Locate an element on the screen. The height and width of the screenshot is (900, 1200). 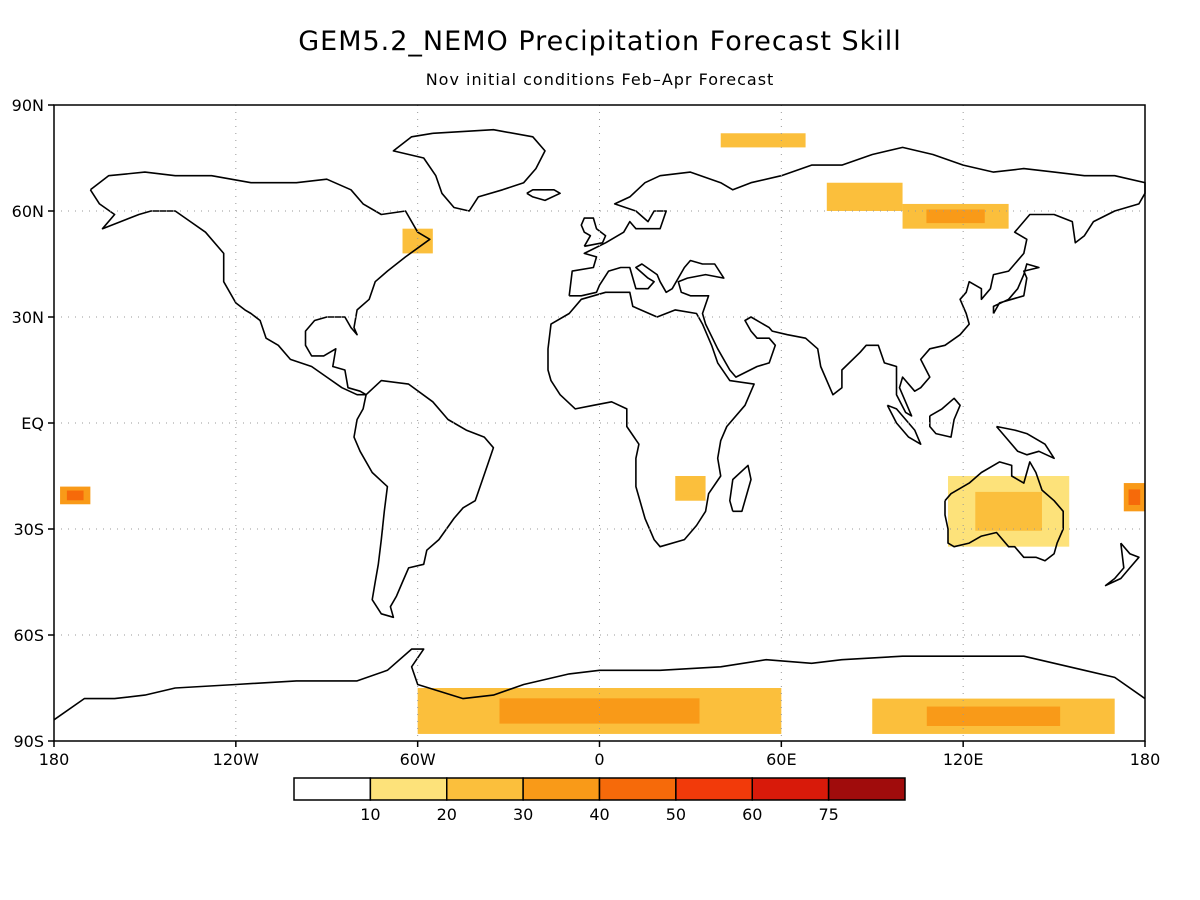
coastline-antarctica is located at coordinates (599, 684).